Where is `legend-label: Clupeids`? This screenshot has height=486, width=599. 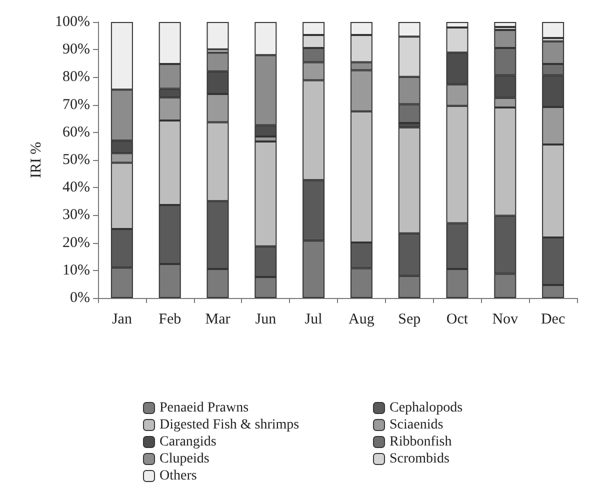 legend-label: Clupeids is located at coordinates (185, 459).